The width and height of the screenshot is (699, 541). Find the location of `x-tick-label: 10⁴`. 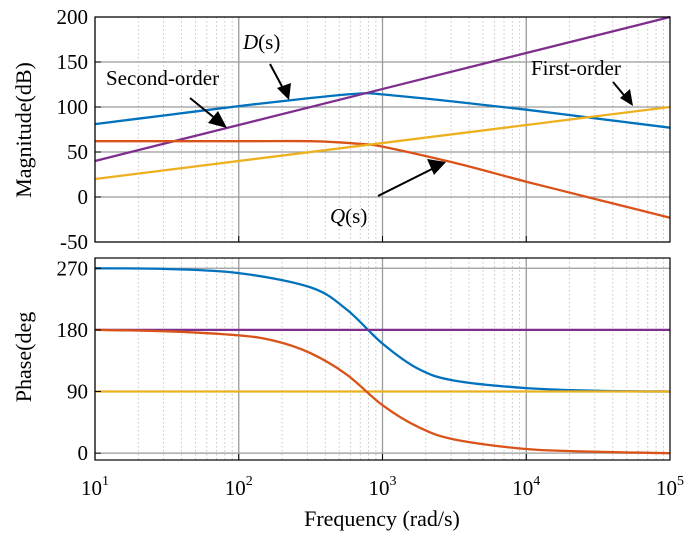

x-tick-label: 10⁴ is located at coordinates (526, 487).